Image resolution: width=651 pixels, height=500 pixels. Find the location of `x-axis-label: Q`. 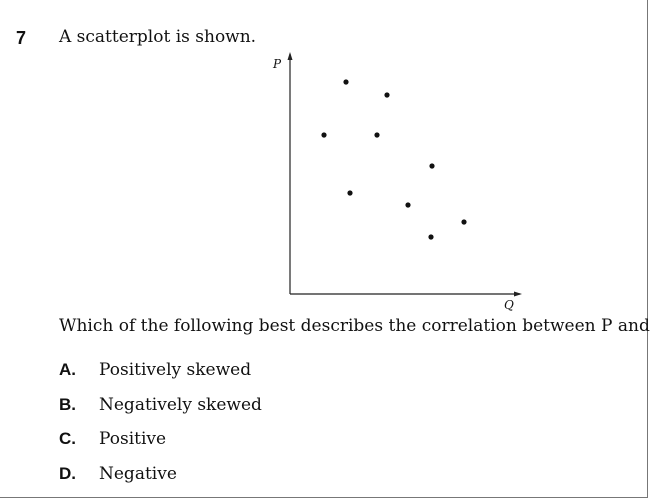

x-axis-label: Q is located at coordinates (509, 305).